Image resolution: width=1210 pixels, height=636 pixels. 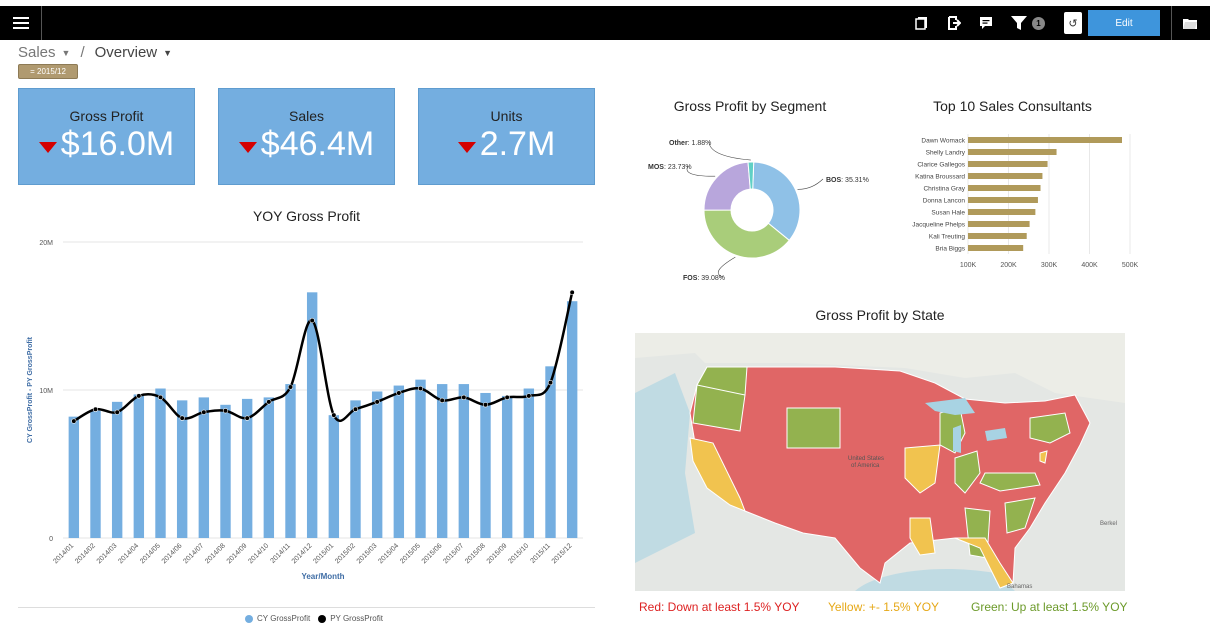 What do you see at coordinates (947, 237) in the screenshot?
I see `consultant-name-label: Kali Treuting` at bounding box center [947, 237].